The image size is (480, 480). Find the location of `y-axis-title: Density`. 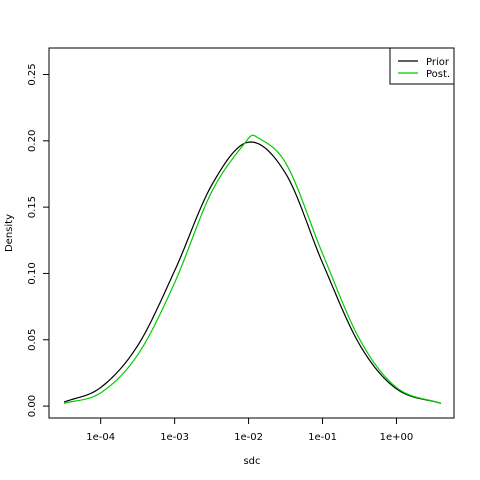

y-axis-title: Density is located at coordinates (9, 233).